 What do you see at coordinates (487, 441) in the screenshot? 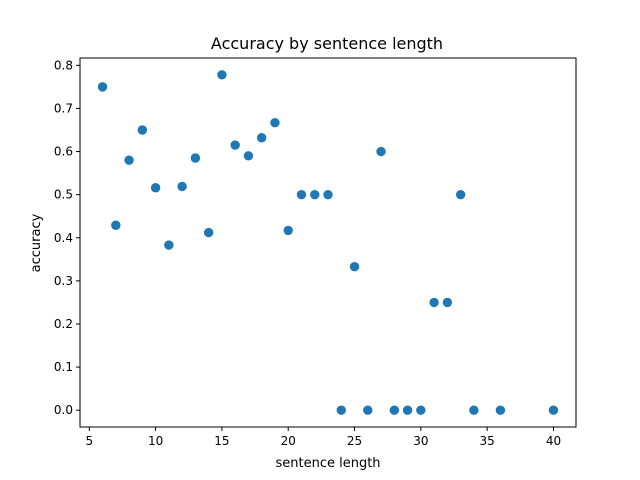
I see `x-tick-label: 35` at bounding box center [487, 441].